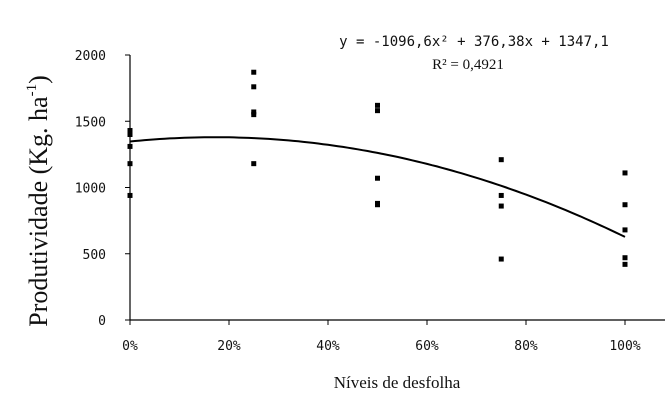  What do you see at coordinates (328, 346) in the screenshot?
I see `x-tick-label: 40%` at bounding box center [328, 346].